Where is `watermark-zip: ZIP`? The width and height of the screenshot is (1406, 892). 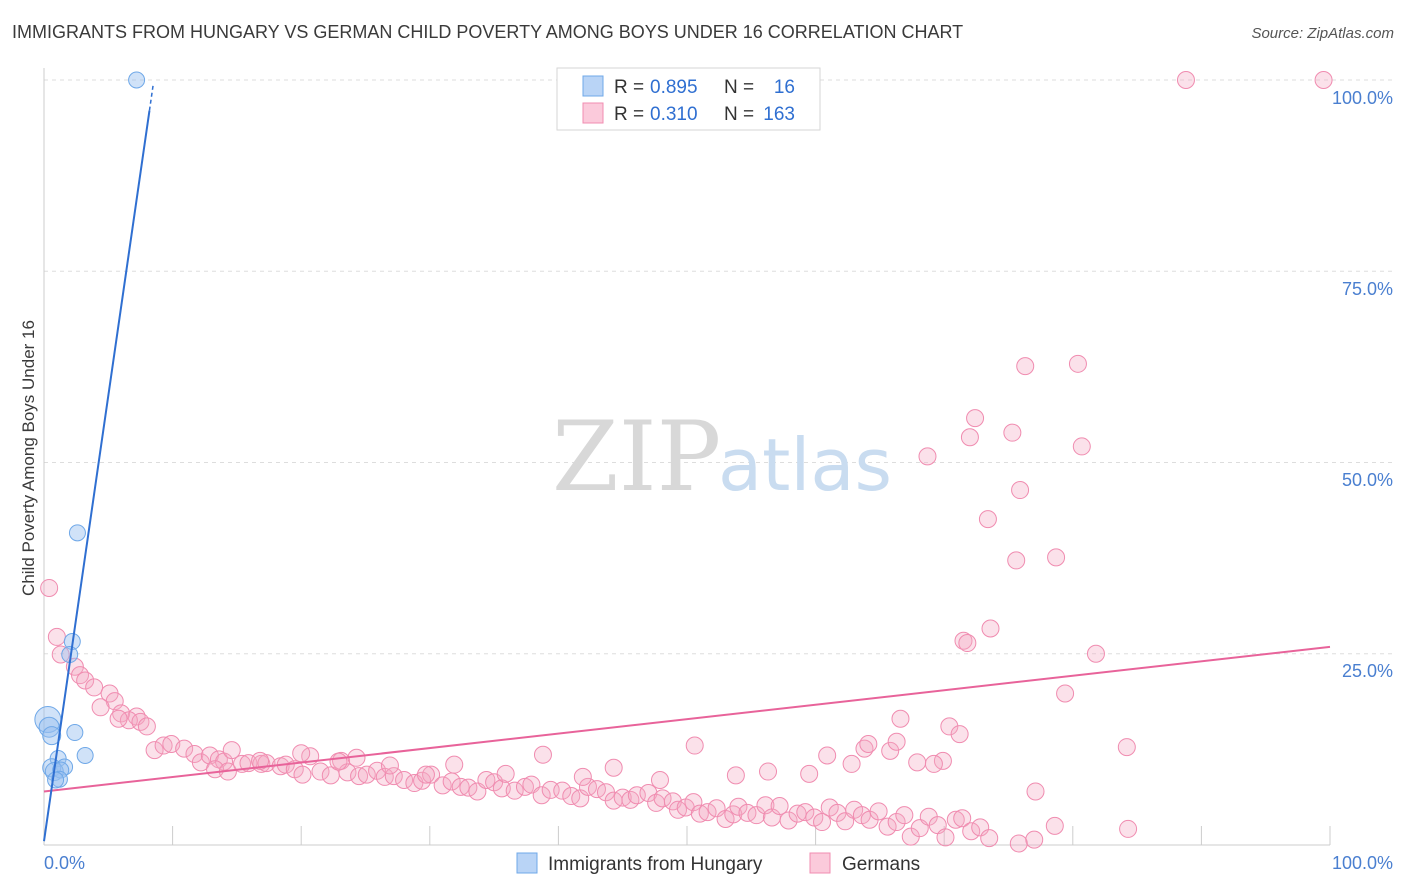
watermark-zip: ZIP is located at coordinates (636, 457).